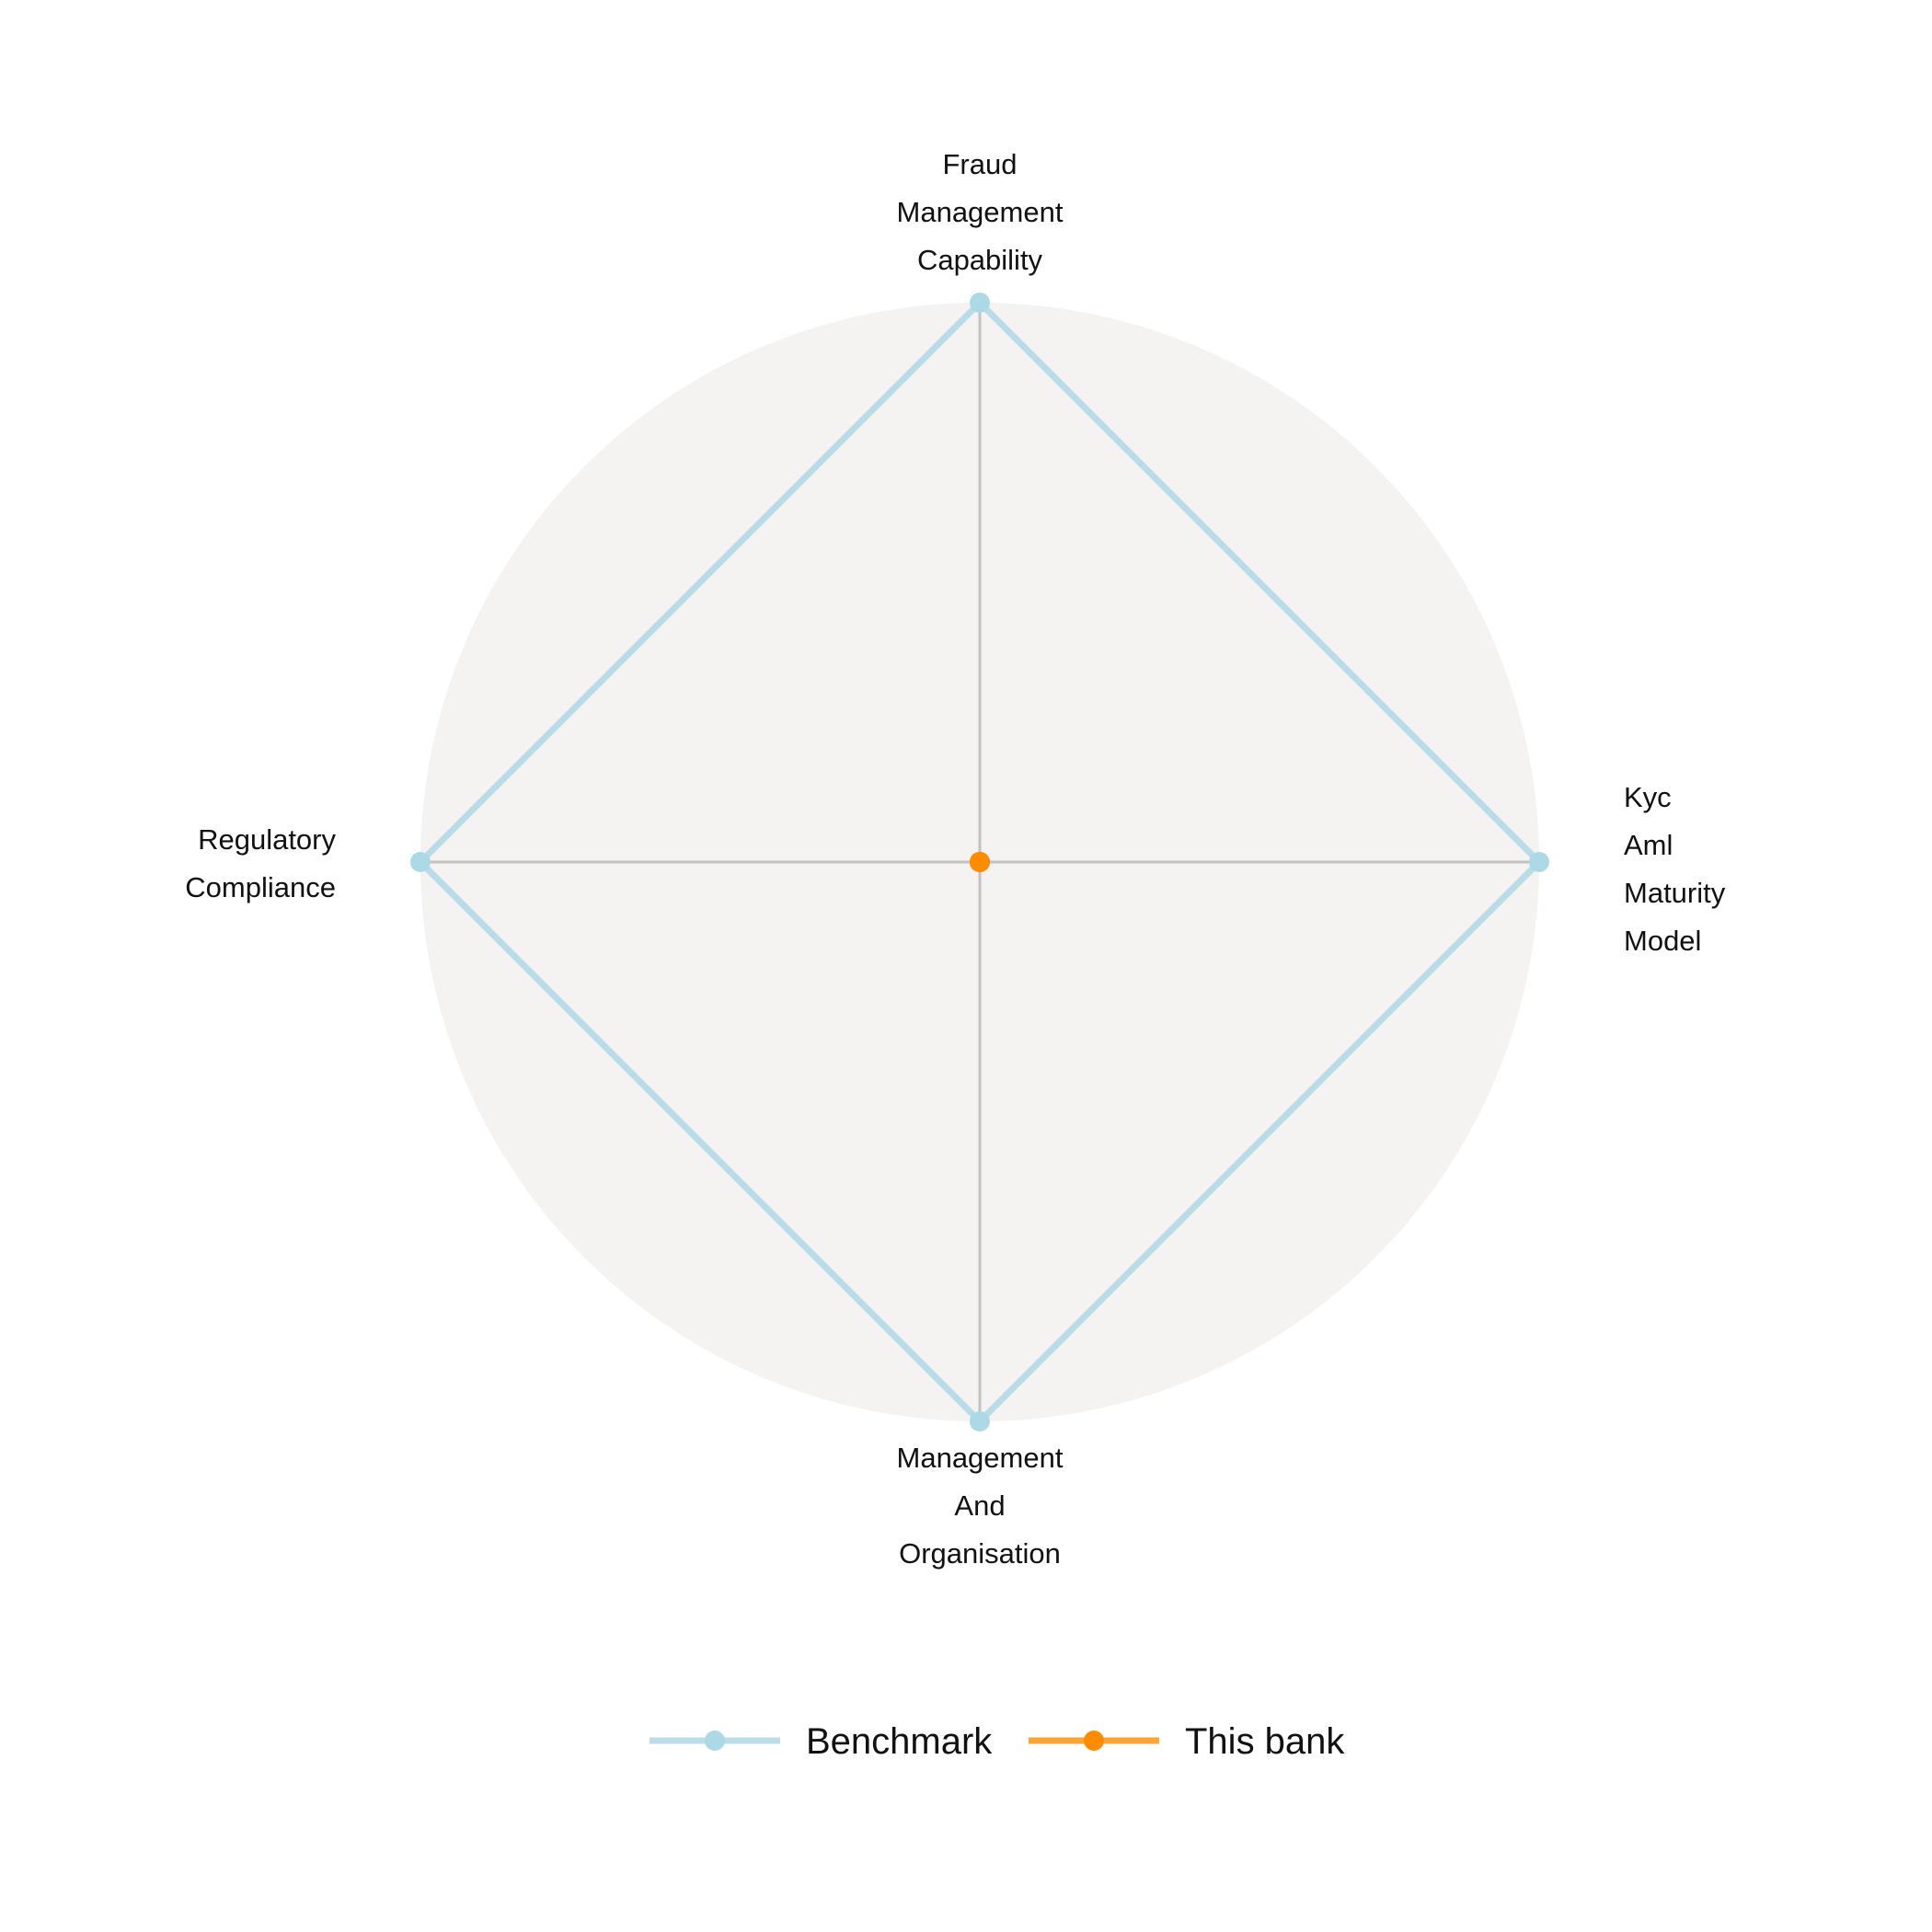 Image resolution: width=1932 pixels, height=1932 pixels. I want to click on axis-label-line: Model, so click(1662, 941).